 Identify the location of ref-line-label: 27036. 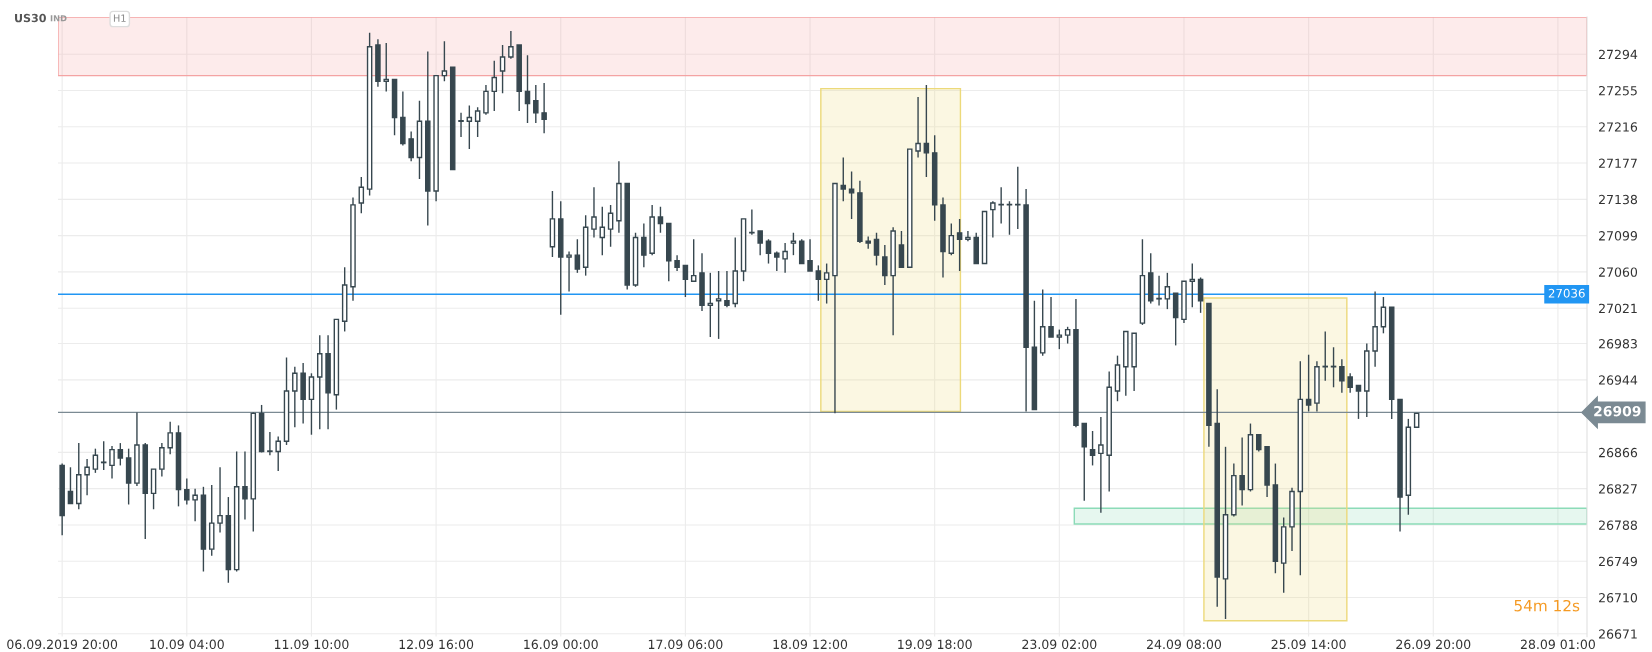
(1566, 293).